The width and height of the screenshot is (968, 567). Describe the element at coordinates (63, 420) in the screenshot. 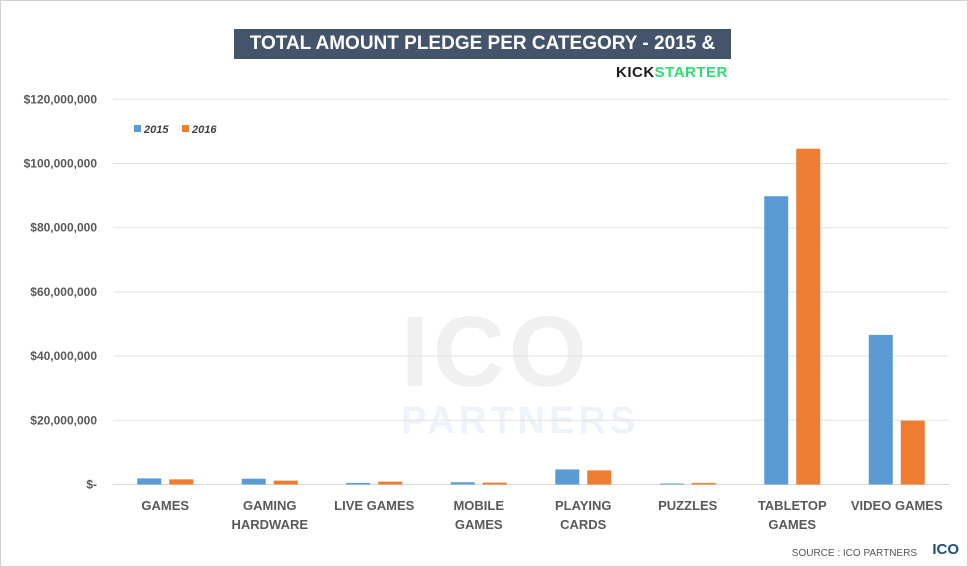

I see `y-tick-label: $20,000,000` at that location.